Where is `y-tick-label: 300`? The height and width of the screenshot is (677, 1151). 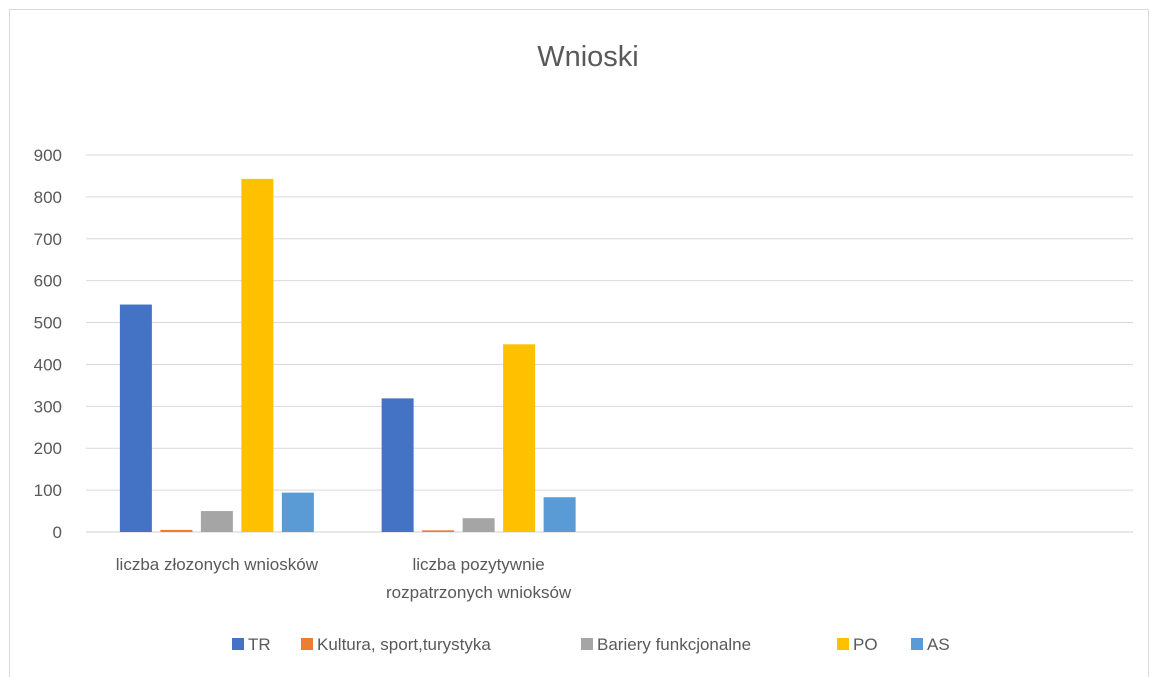
y-tick-label: 300 is located at coordinates (48, 406).